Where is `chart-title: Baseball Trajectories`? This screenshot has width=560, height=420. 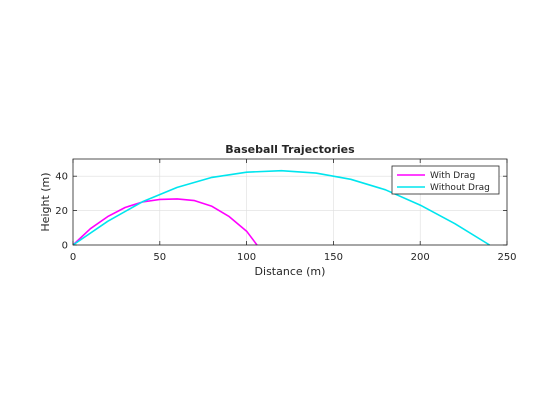
chart-title: Baseball Trajectories is located at coordinates (290, 149).